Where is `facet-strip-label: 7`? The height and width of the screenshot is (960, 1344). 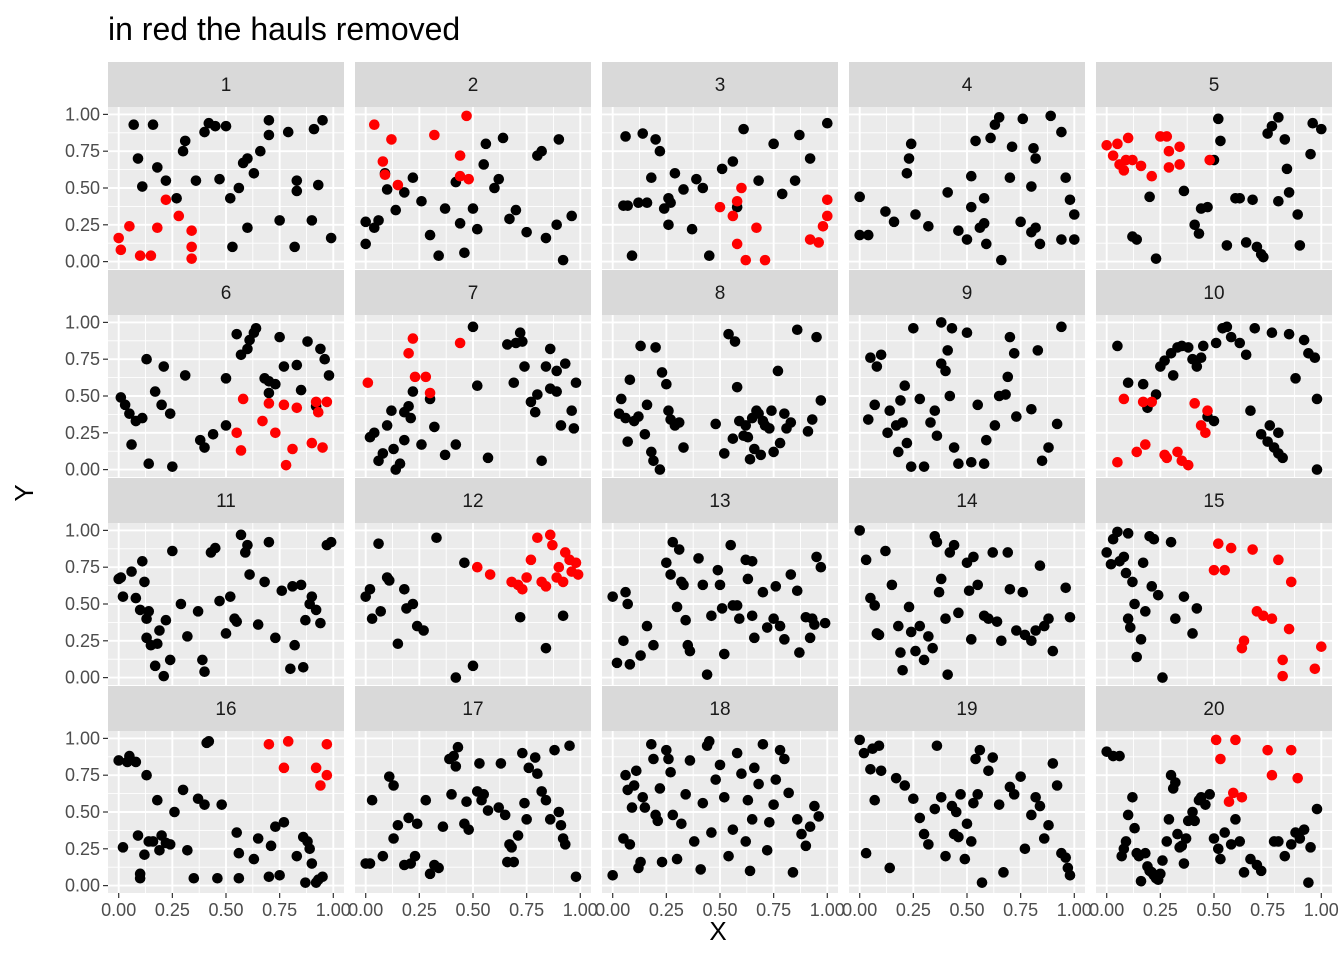
facet-strip-label: 7 is located at coordinates (473, 293).